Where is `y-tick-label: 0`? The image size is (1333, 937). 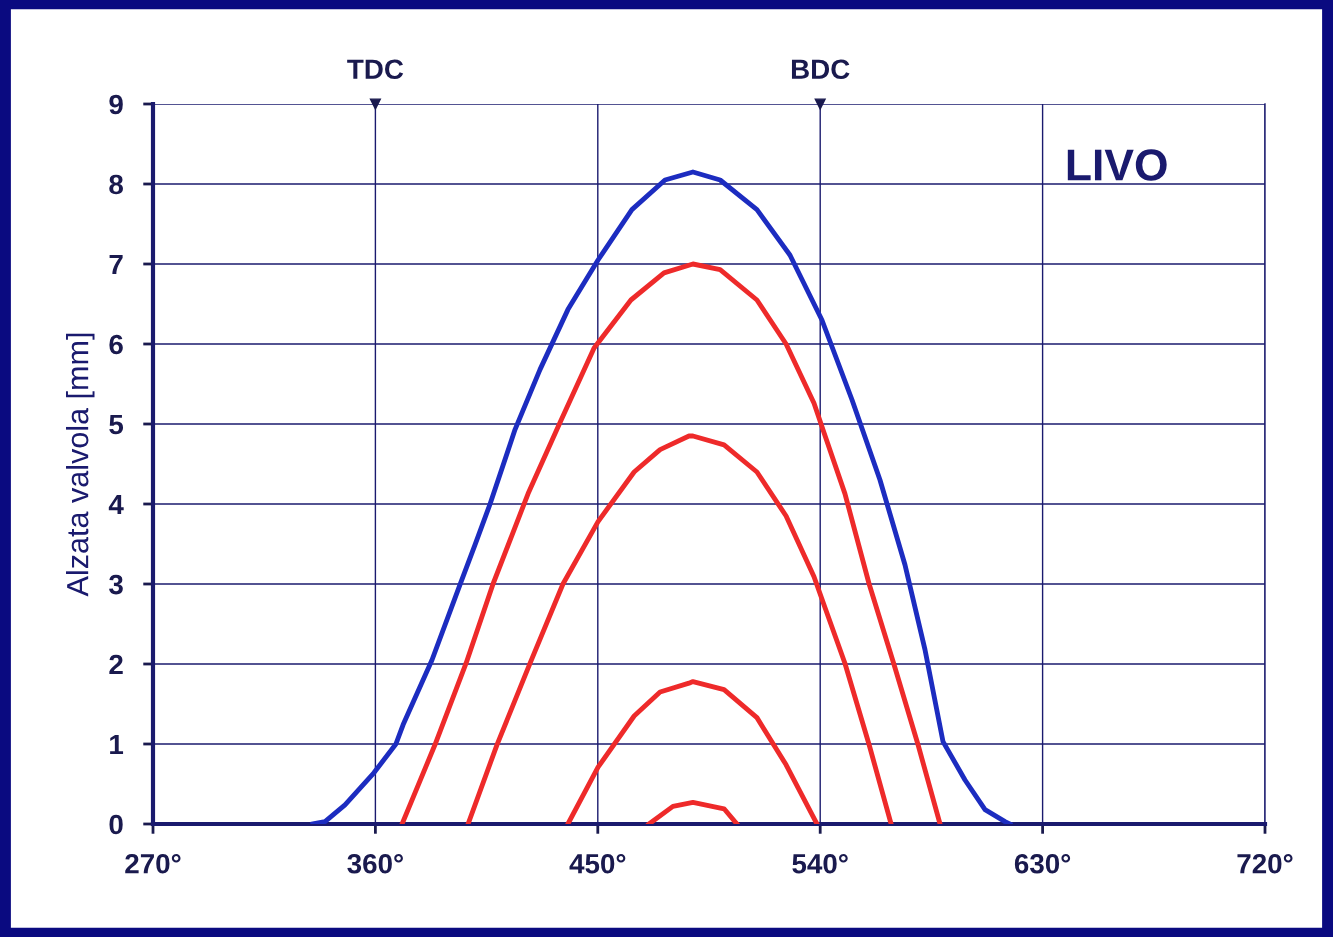 y-tick-label: 0 is located at coordinates (116, 824).